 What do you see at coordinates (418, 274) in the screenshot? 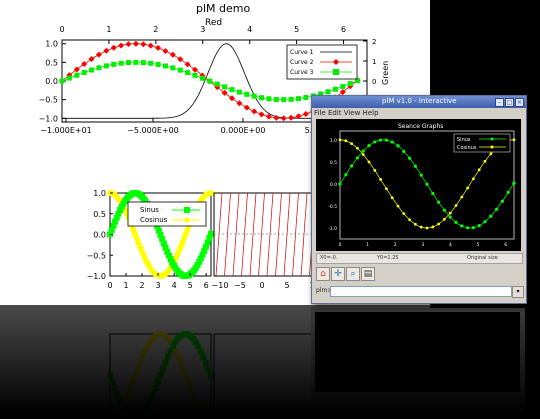
I see `plm-toolbar: ⌂ ✛ ⌕ ▤` at bounding box center [418, 274].